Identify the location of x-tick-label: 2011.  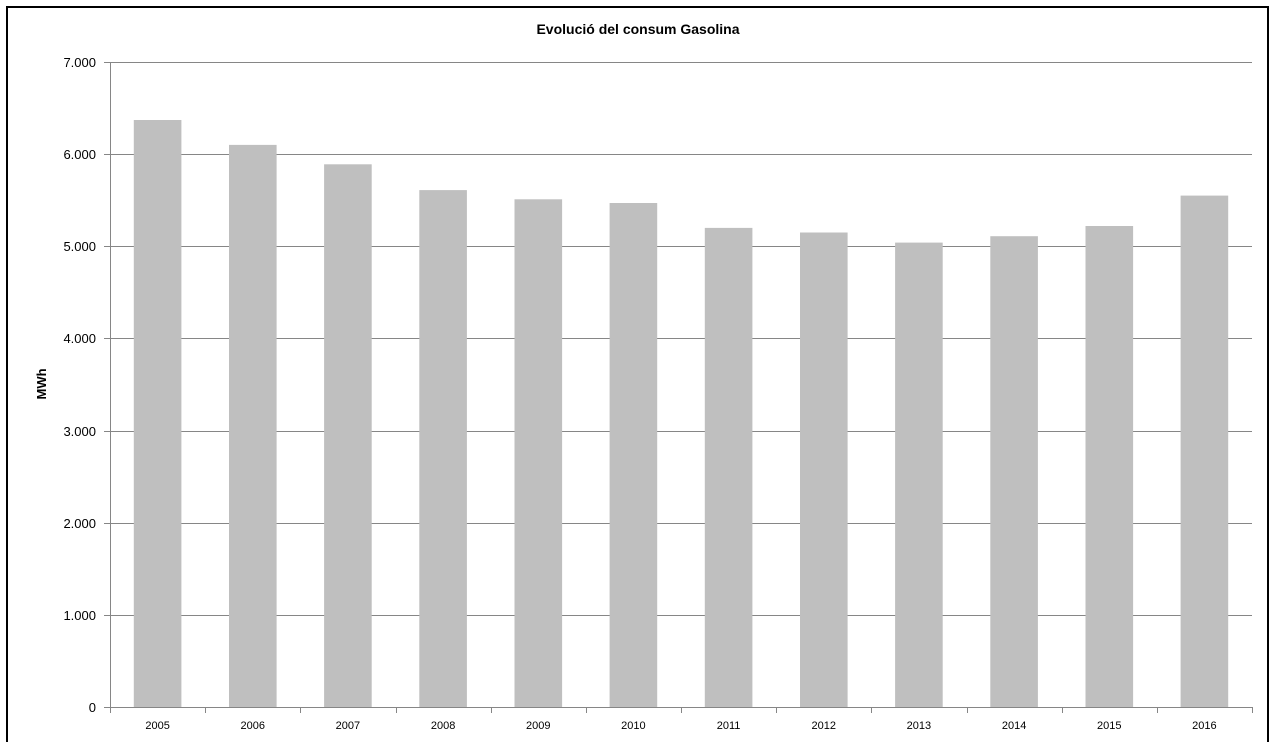
(729, 726).